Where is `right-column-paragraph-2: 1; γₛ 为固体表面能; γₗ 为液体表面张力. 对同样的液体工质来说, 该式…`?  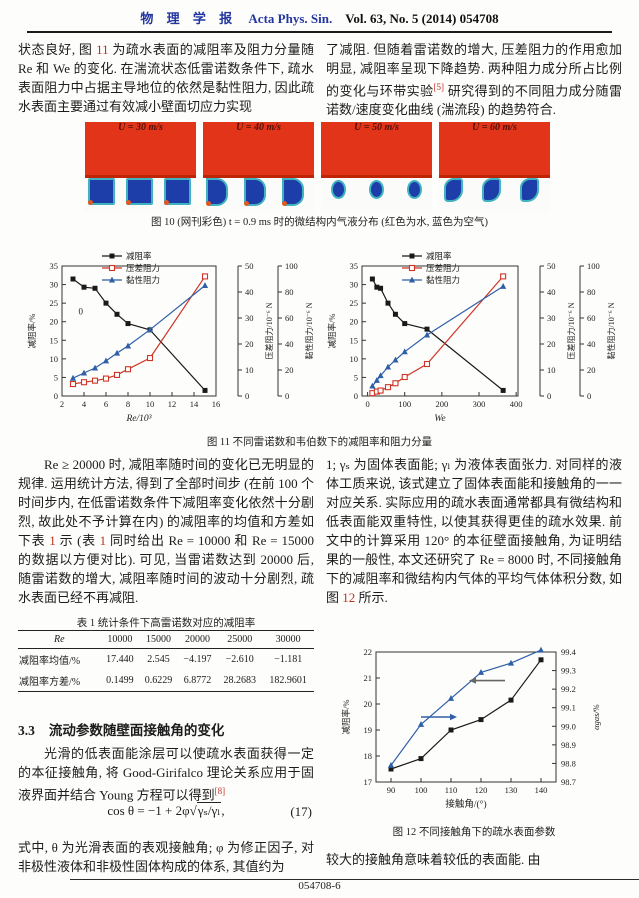
right-column-paragraph-2: 1; γₛ 为固体表面能; γₗ 为液体表面张力. 对同样的液体工质来说, 该式… is located at coordinates (474, 531).